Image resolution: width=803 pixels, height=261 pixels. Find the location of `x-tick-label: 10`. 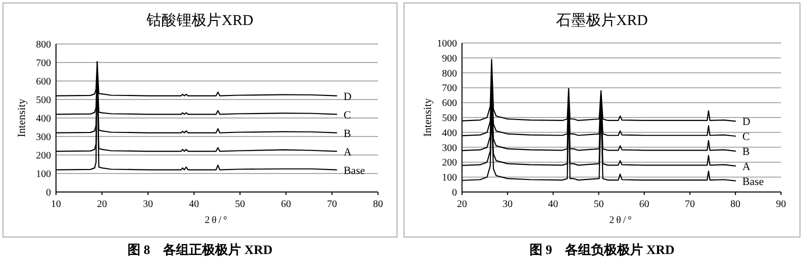

x-tick-label: 10 is located at coordinates (56, 204).